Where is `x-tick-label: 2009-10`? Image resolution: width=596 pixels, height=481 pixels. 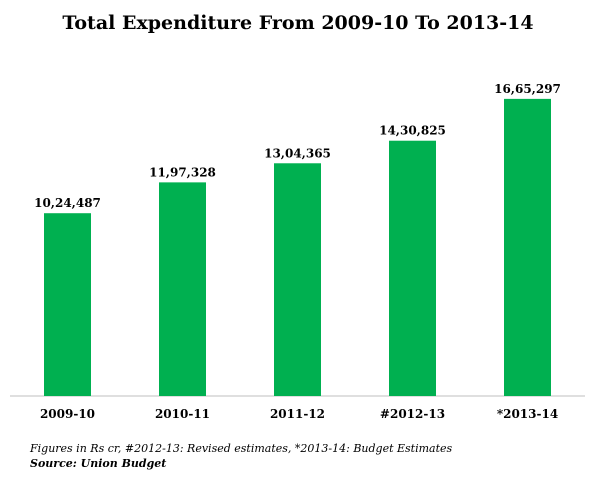
x-tick-label: 2009-10 is located at coordinates (67, 414).